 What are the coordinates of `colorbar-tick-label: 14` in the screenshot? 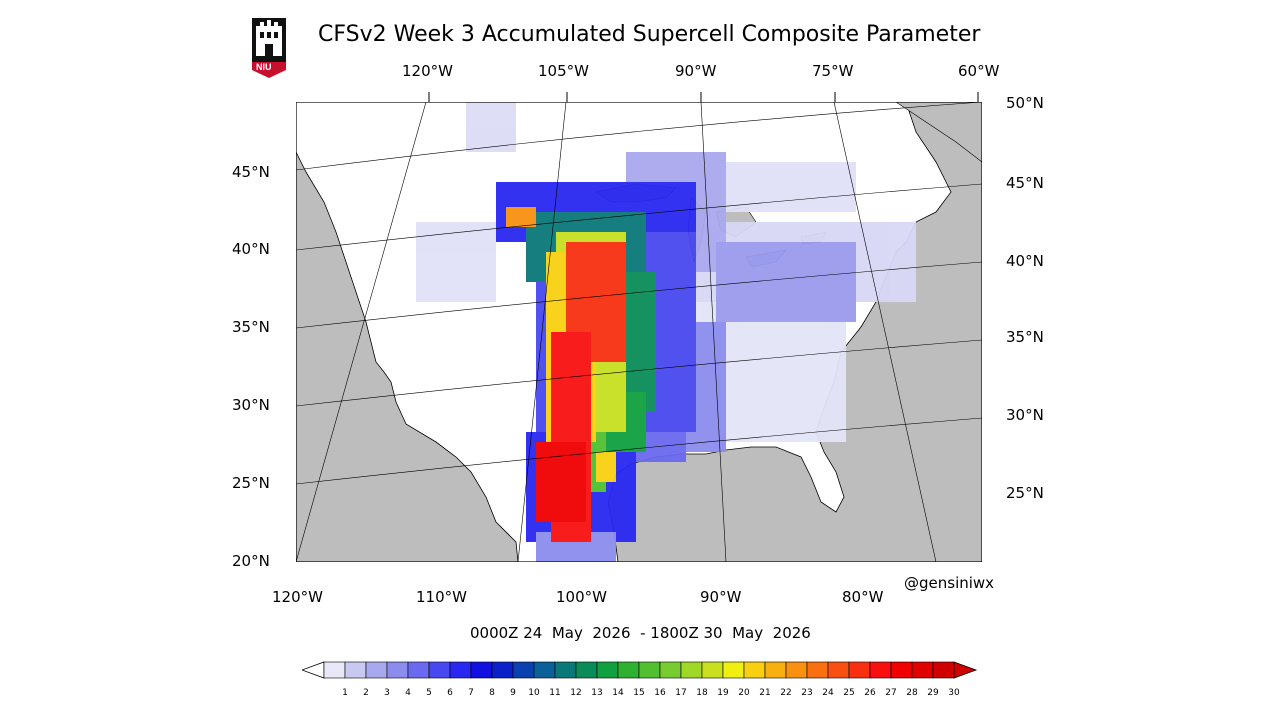 It's located at (618, 693).